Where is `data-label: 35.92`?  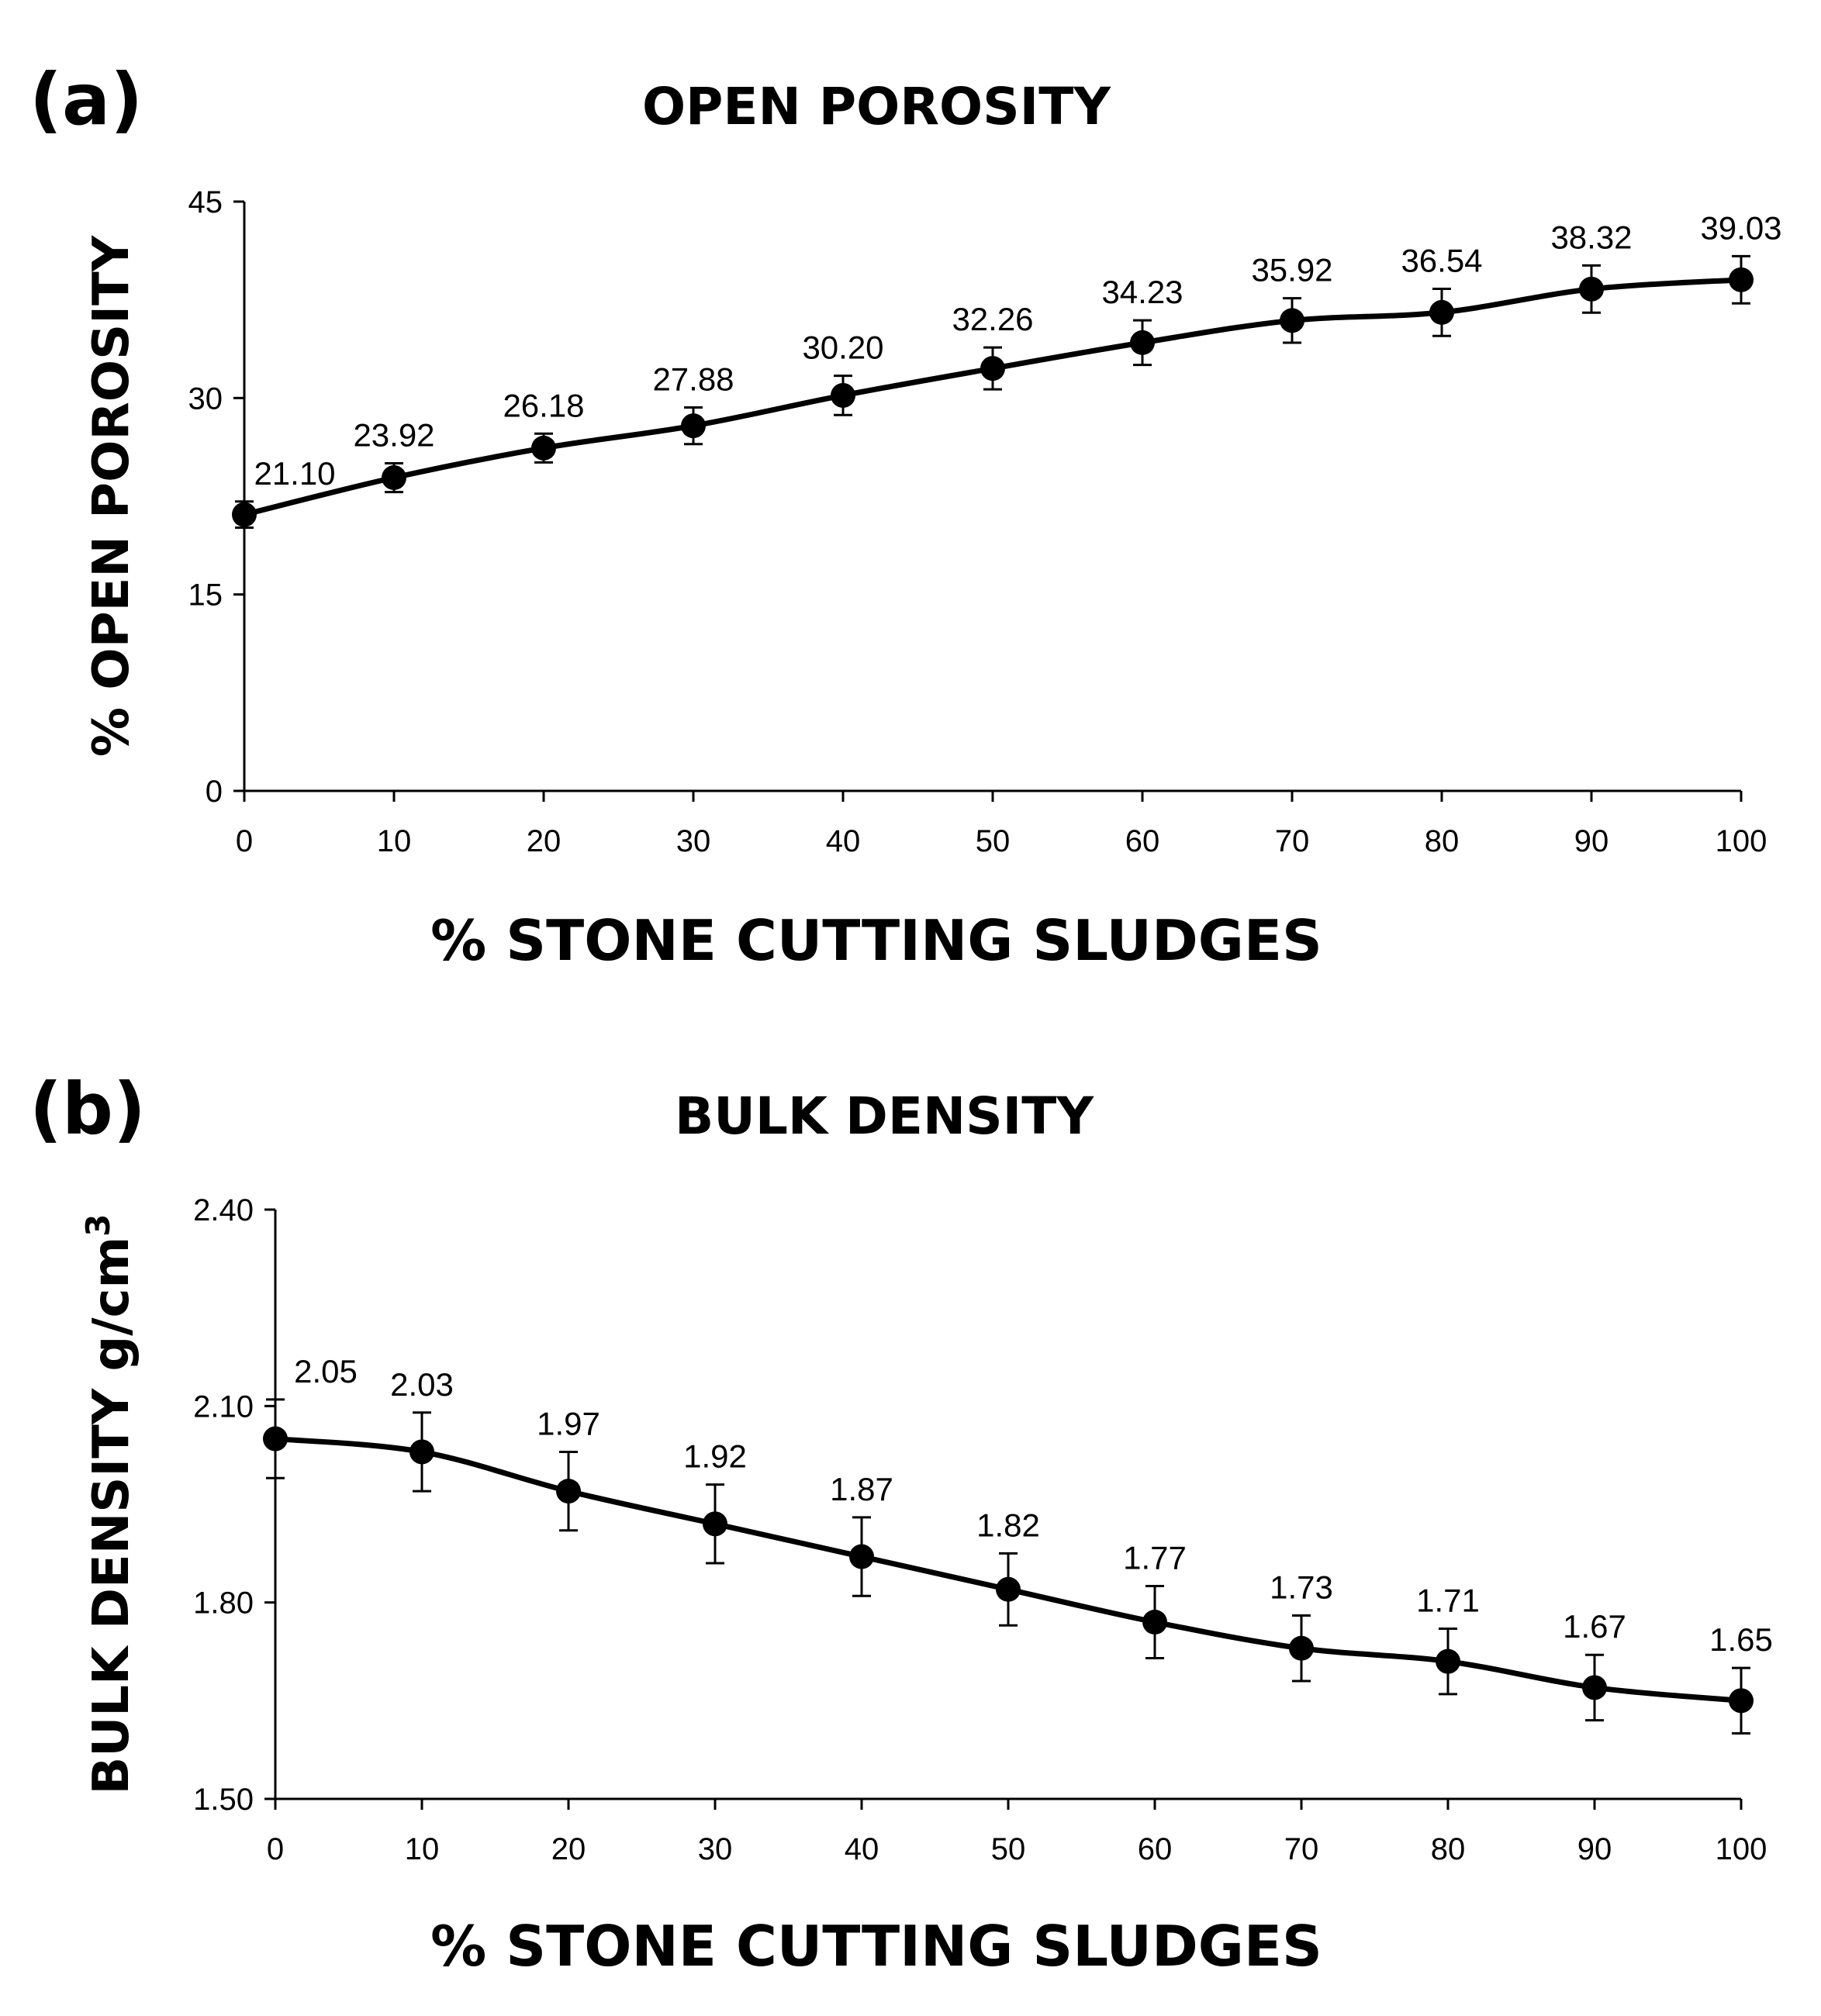
data-label: 35.92 is located at coordinates (1292, 270).